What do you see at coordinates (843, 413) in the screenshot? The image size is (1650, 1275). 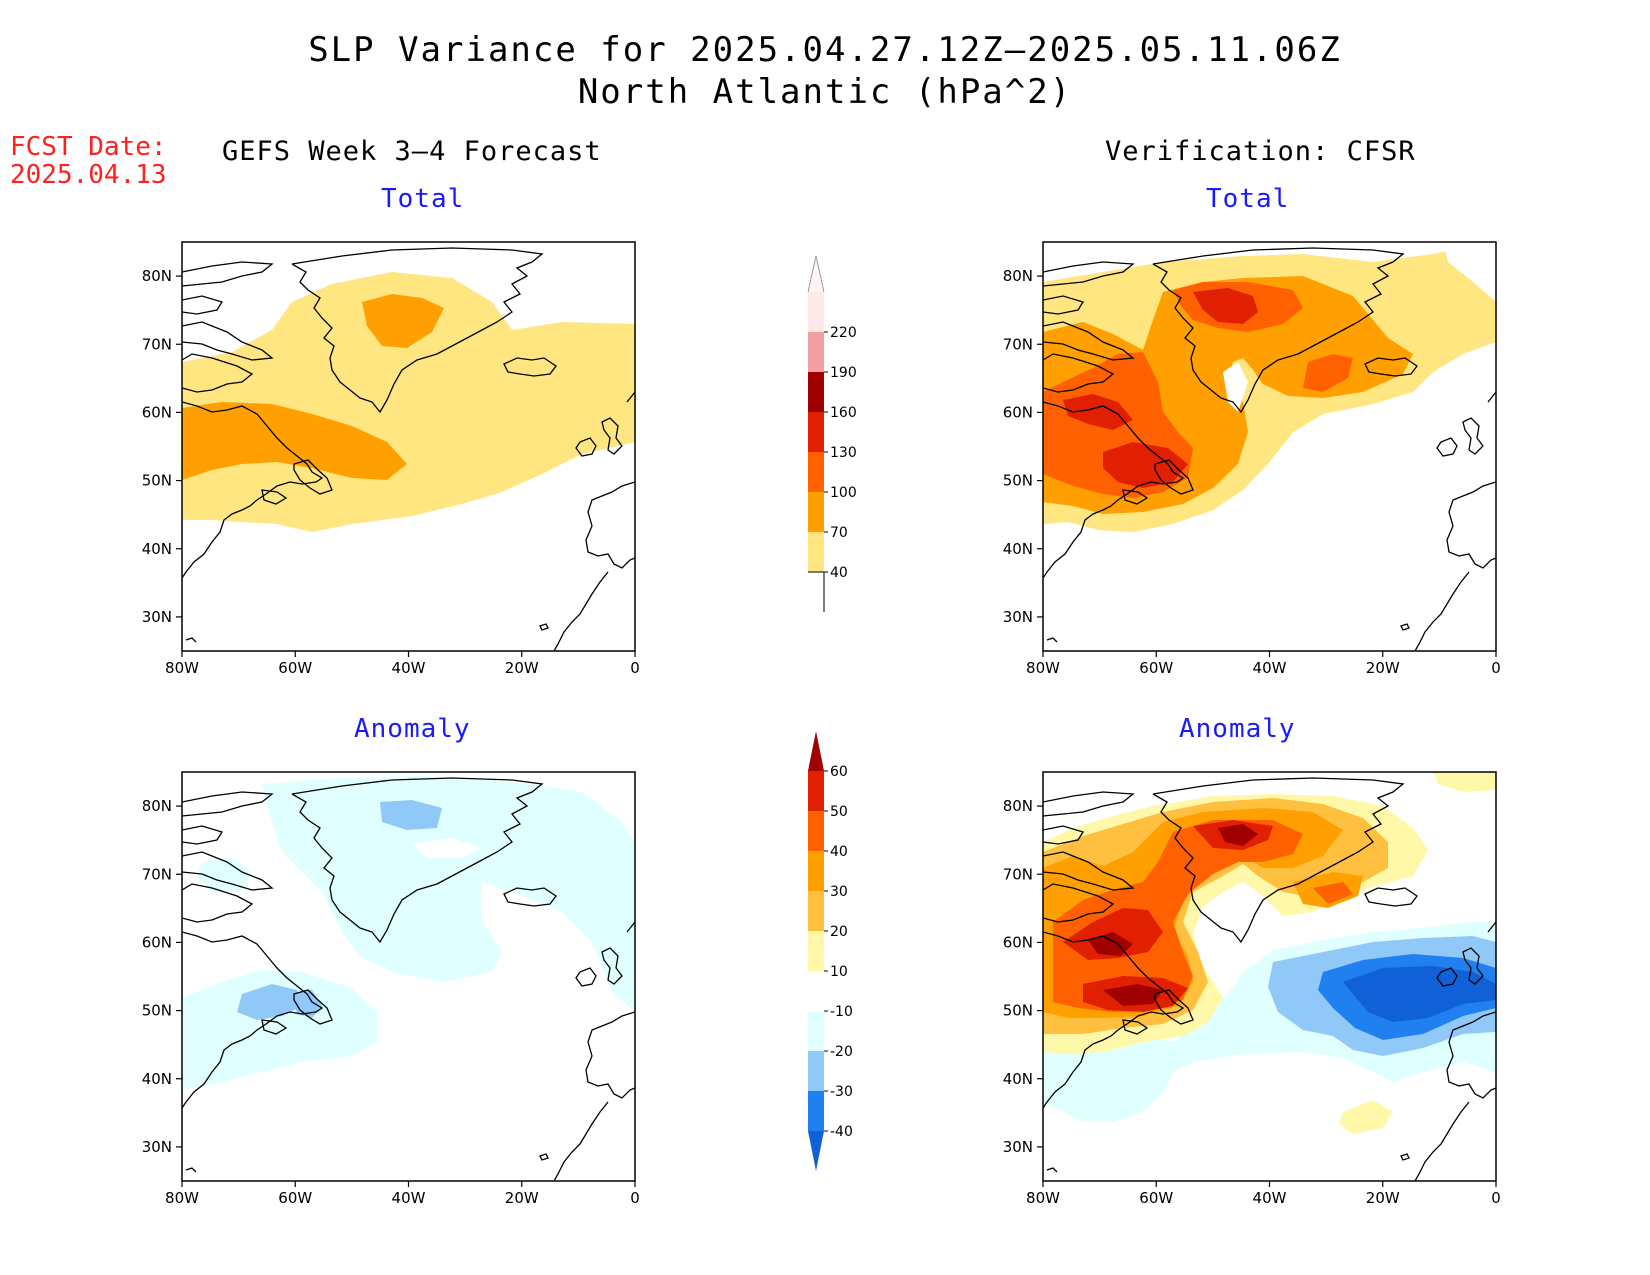 I see `colorbar-label: 160` at bounding box center [843, 413].